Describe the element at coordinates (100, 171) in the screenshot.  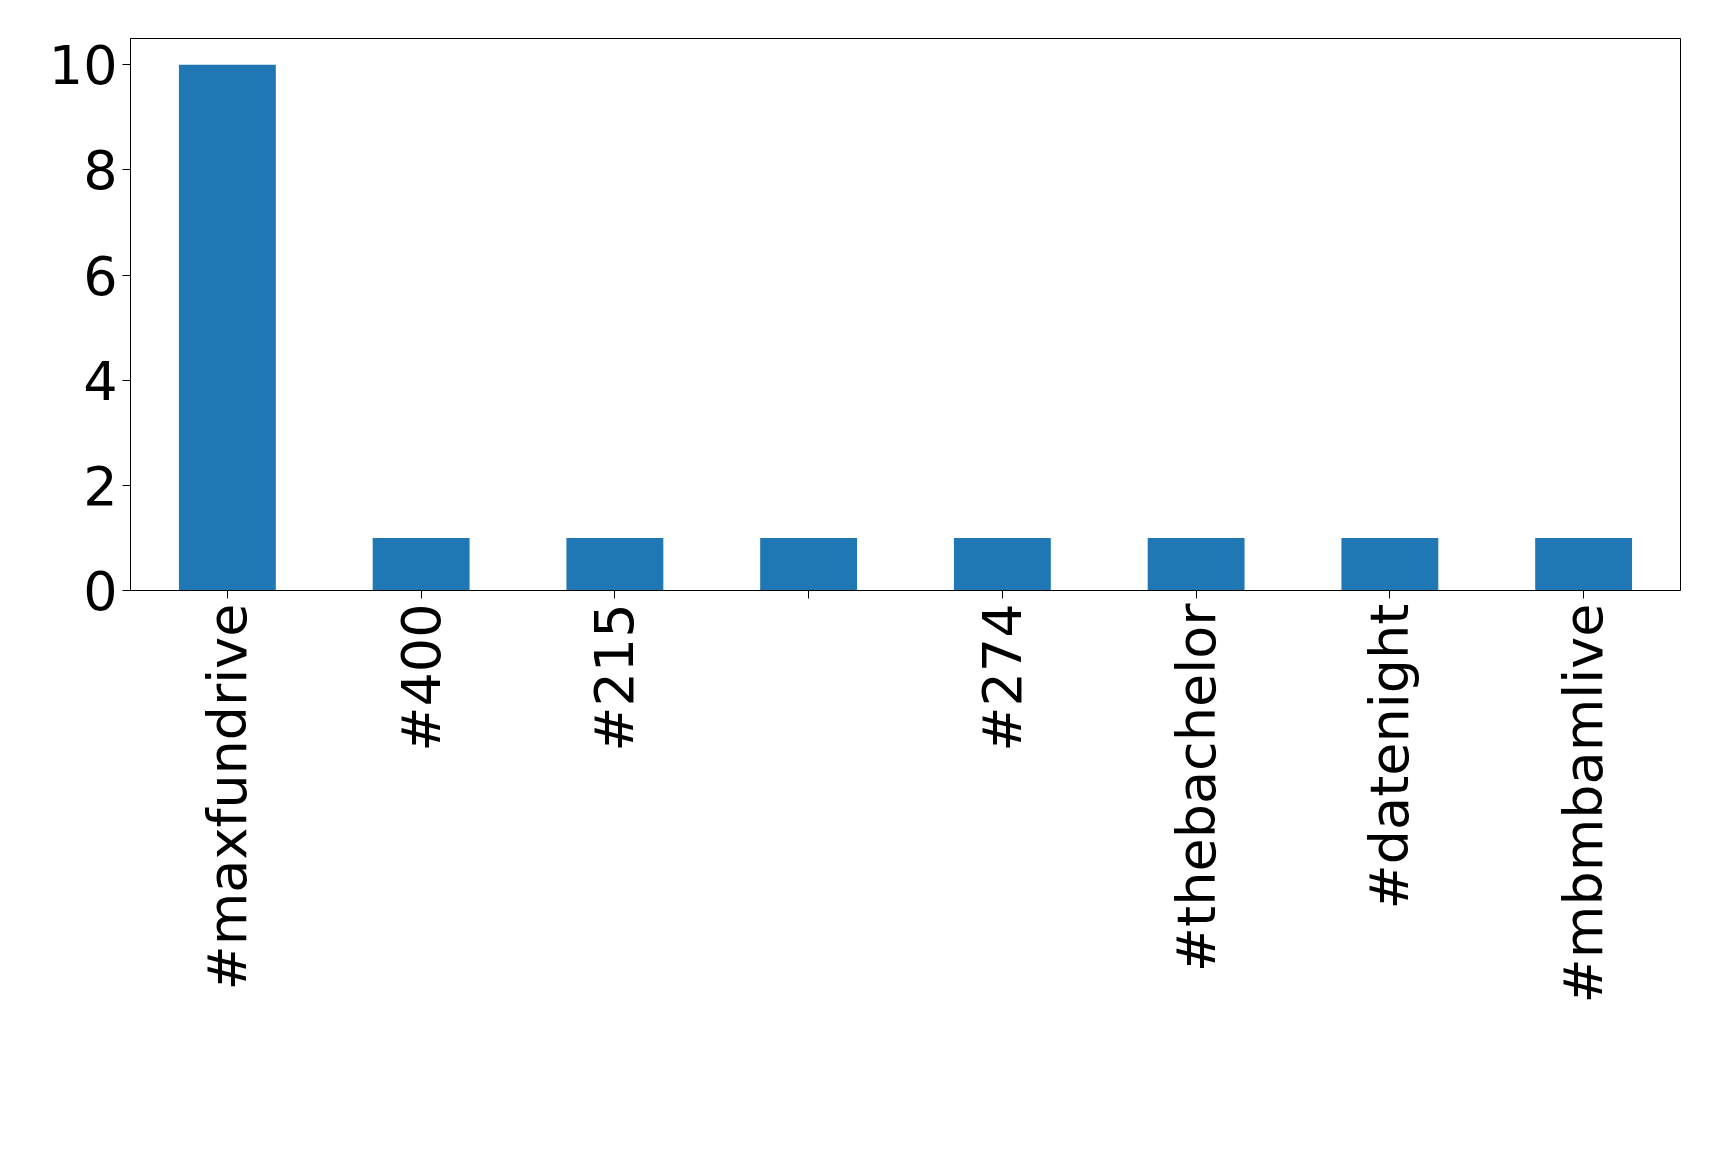
I see `y-tick-label: 8` at that location.